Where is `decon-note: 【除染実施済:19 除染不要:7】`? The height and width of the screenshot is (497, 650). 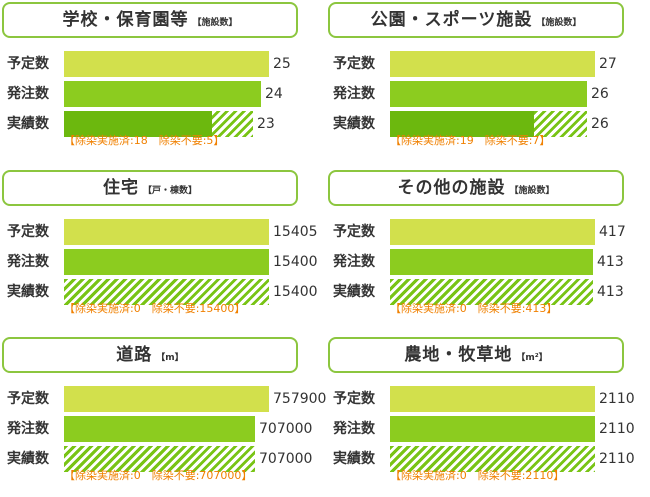
decon-note: 【除染実施済:19 除染不要:7】 is located at coordinates (470, 140).